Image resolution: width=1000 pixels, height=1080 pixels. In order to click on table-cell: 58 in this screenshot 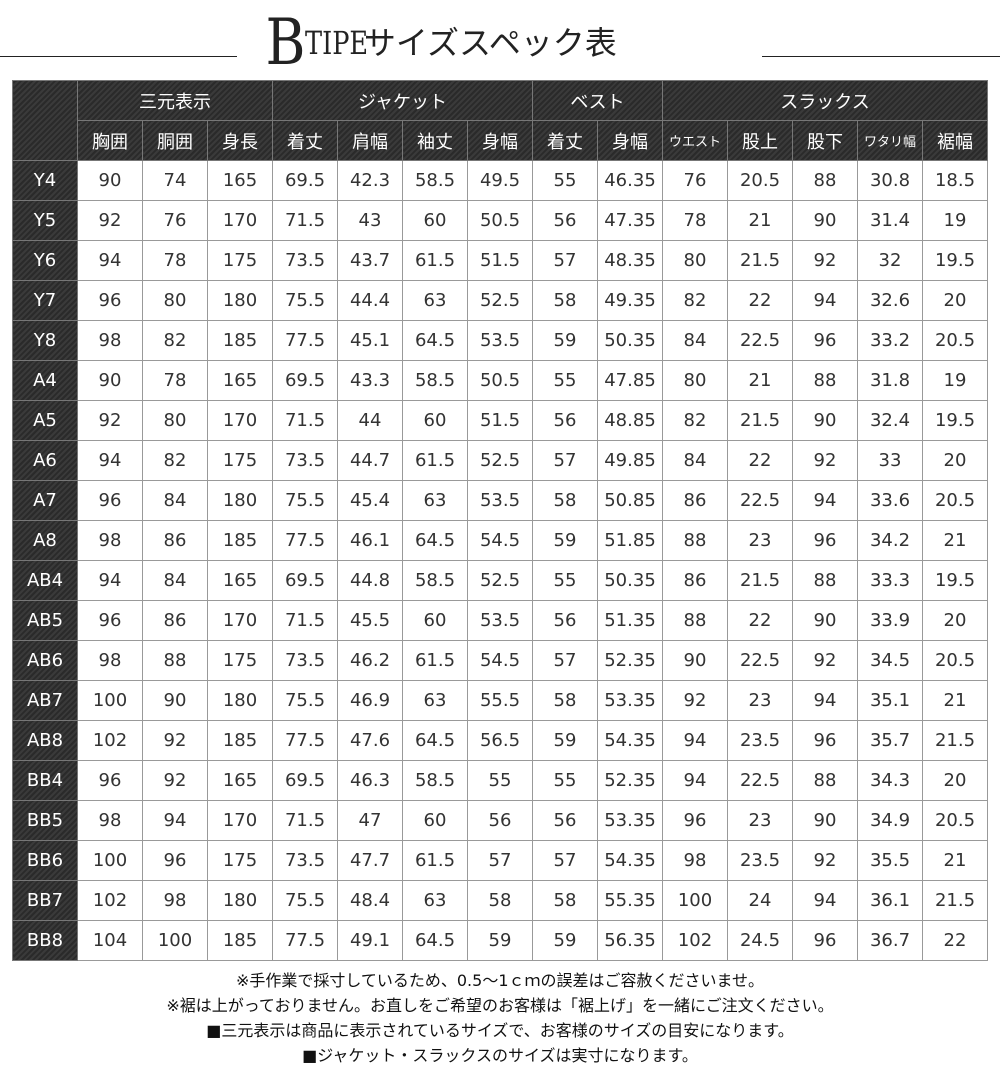, I will do `click(565, 300)`.